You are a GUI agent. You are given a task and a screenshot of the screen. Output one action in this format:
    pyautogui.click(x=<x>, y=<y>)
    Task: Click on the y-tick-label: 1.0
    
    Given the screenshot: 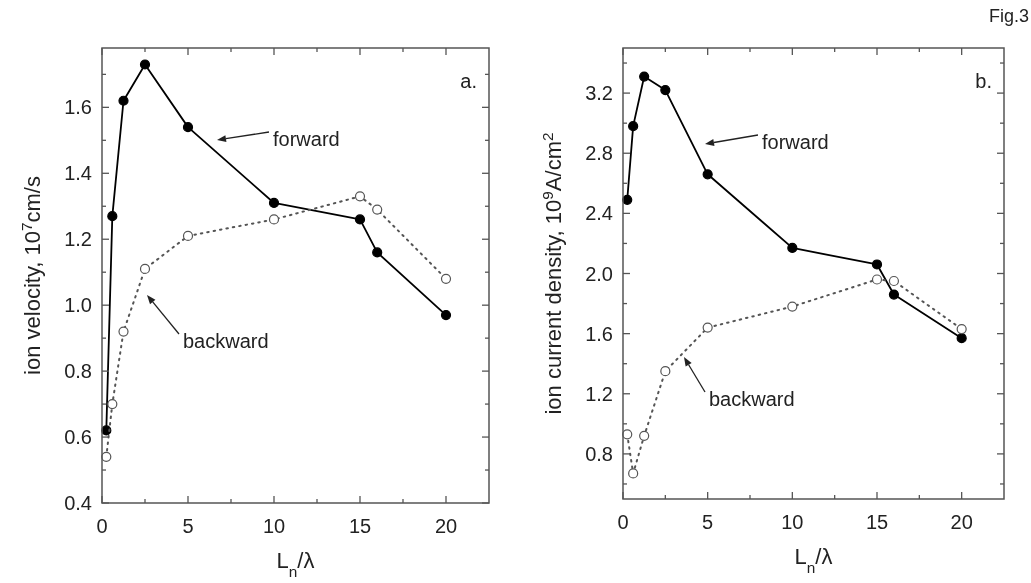 What is the action you would take?
    pyautogui.click(x=78, y=305)
    